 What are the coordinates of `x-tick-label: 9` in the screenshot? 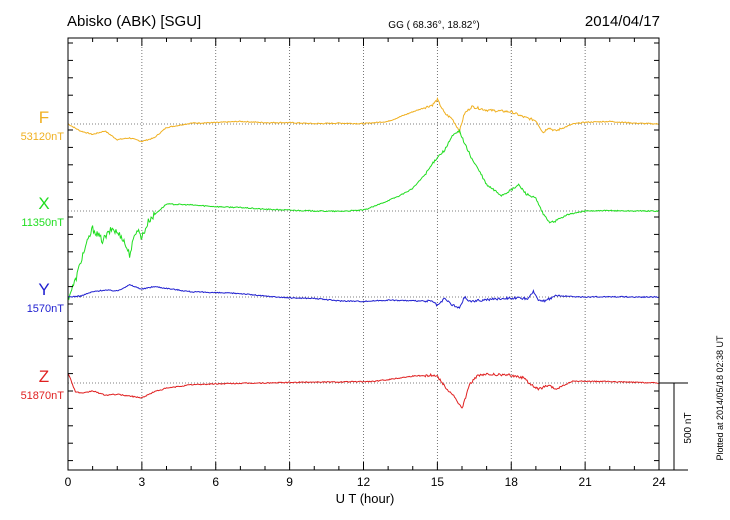 It's located at (289, 482).